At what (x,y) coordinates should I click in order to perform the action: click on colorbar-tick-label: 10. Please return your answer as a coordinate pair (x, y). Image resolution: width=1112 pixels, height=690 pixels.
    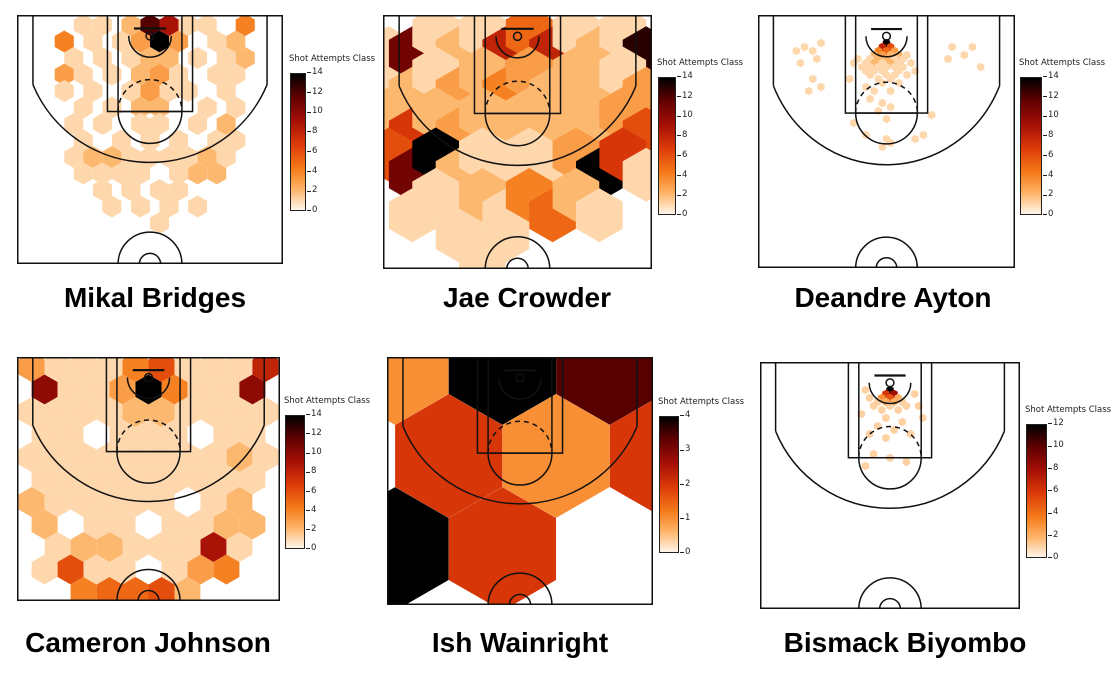
    Looking at the image, I should click on (315, 111).